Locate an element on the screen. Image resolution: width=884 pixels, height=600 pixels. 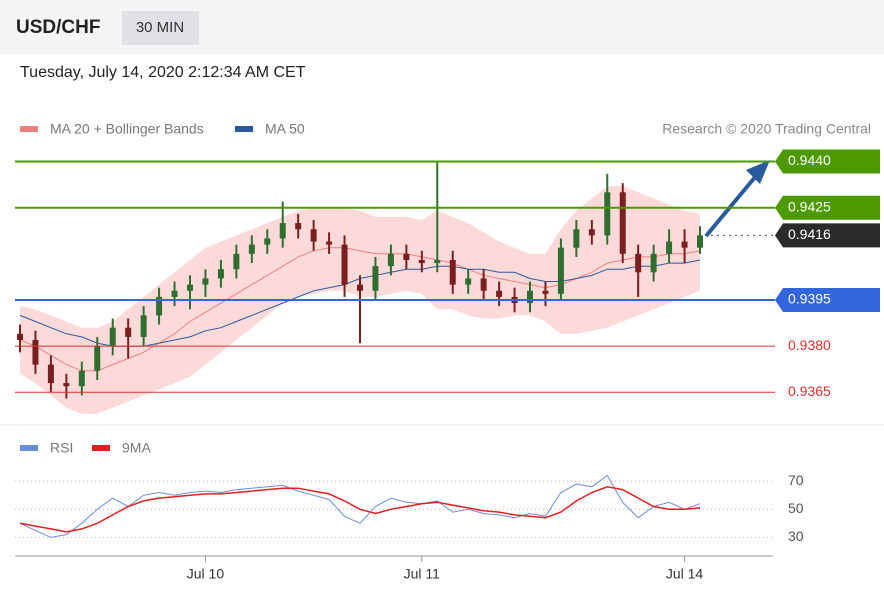
legend-label: MA 20 + Bollinger Bands is located at coordinates (127, 129).